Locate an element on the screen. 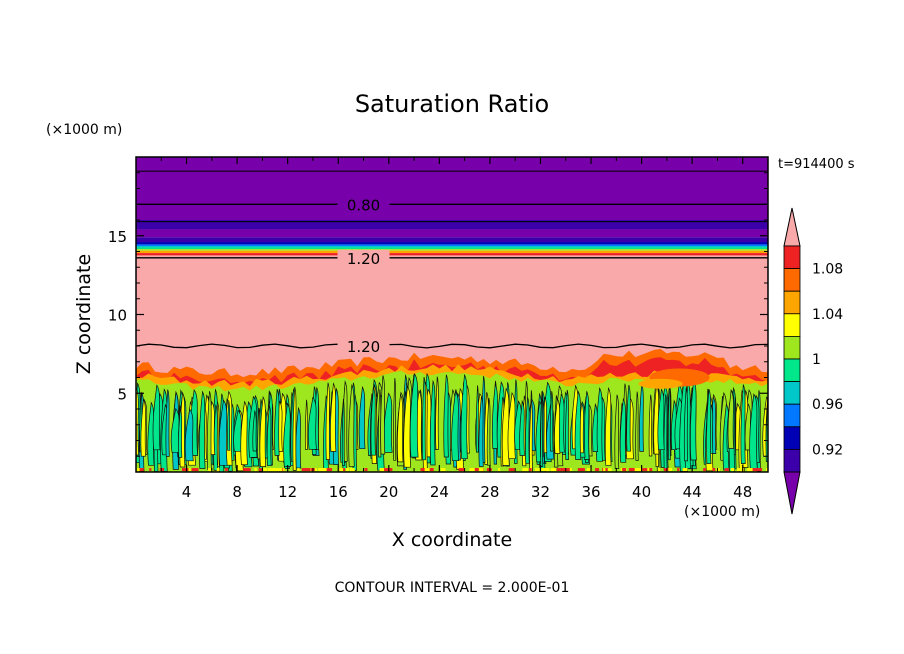  colorbar-arrow-bottom is located at coordinates (792, 493).